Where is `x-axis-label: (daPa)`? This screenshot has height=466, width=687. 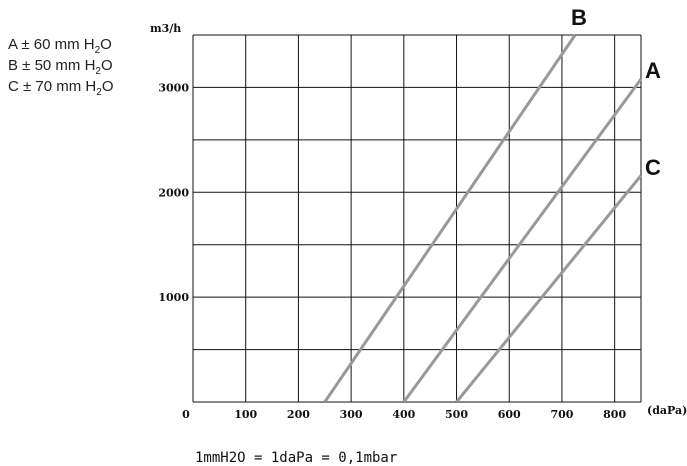 x-axis-label: (daPa) is located at coordinates (667, 410).